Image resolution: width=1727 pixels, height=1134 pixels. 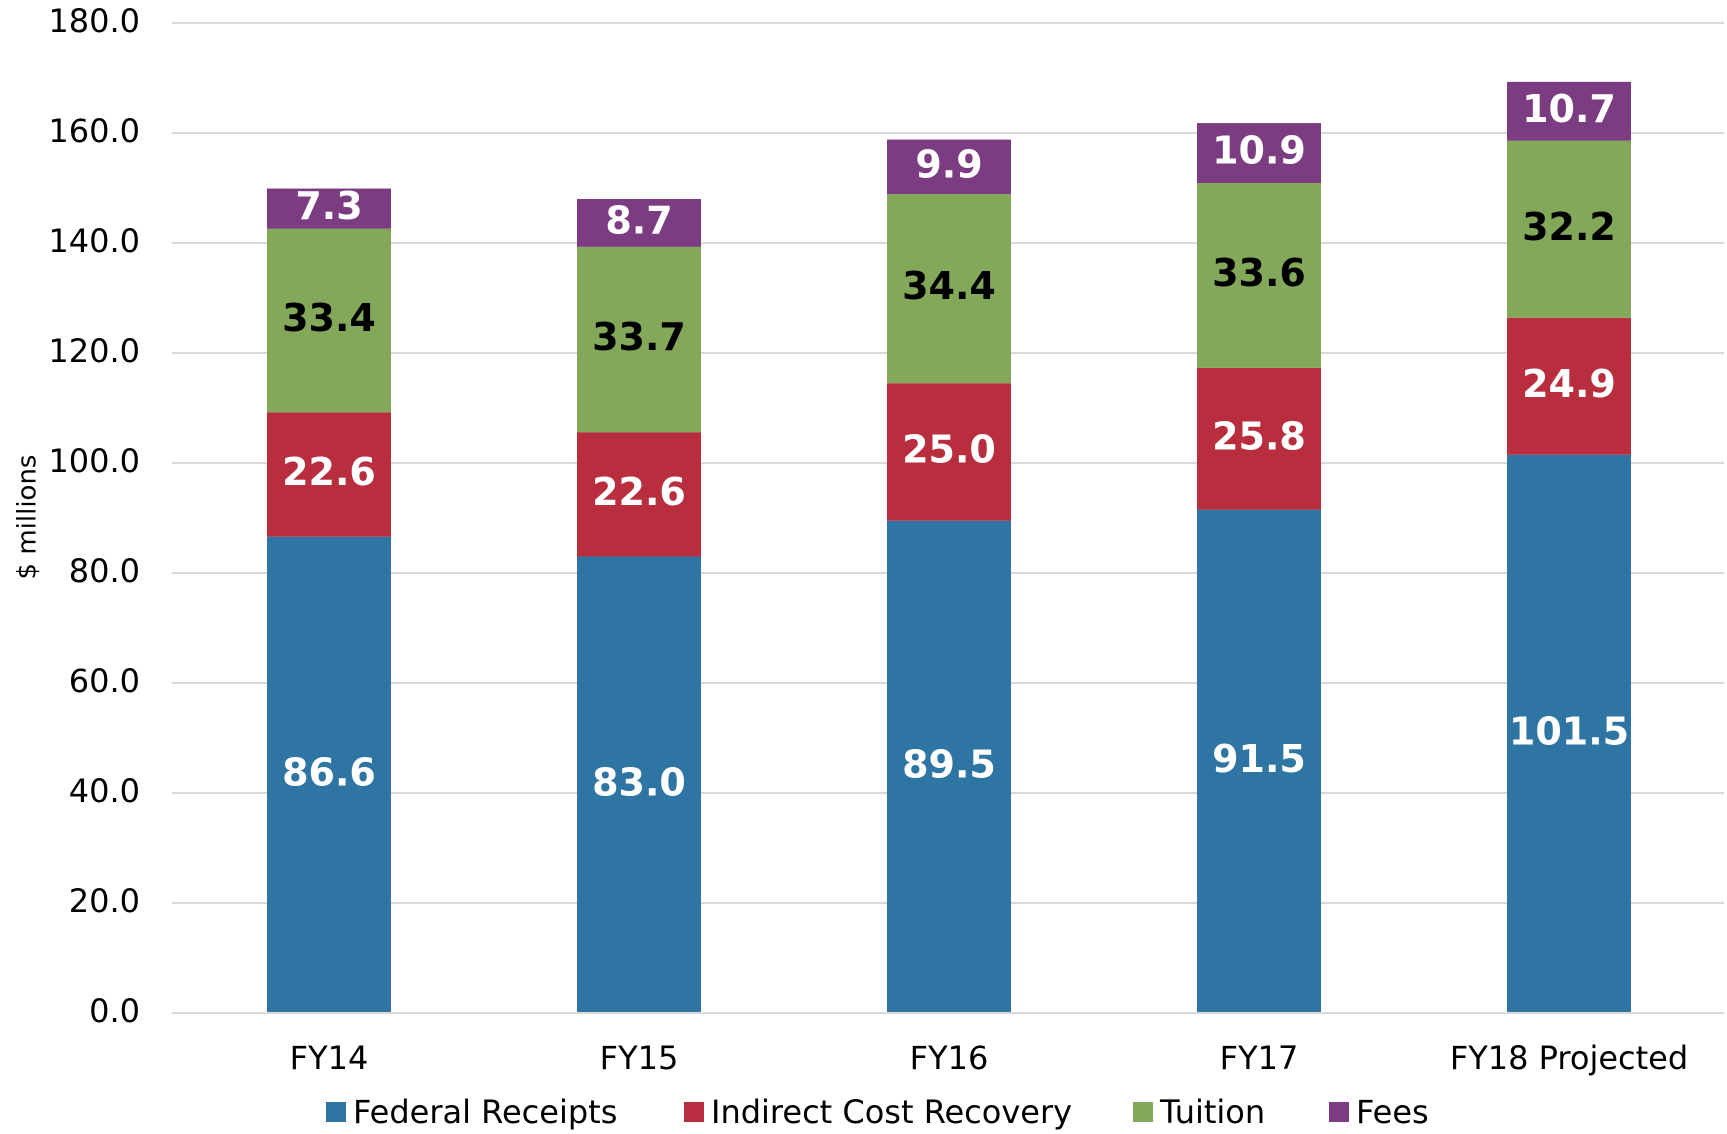 What do you see at coordinates (1259, 151) in the screenshot?
I see `value-label: 10.9` at bounding box center [1259, 151].